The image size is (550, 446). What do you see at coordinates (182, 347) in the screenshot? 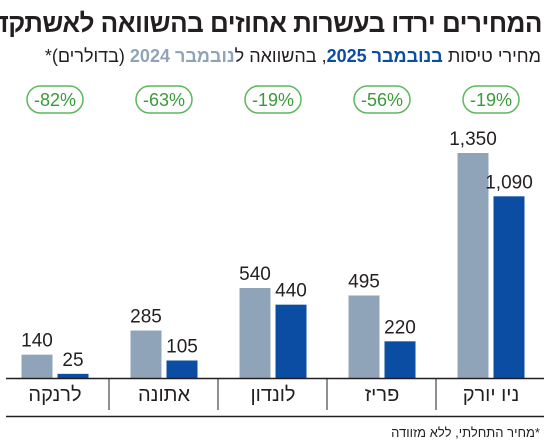
I see `value-label-current: 105` at bounding box center [182, 347].